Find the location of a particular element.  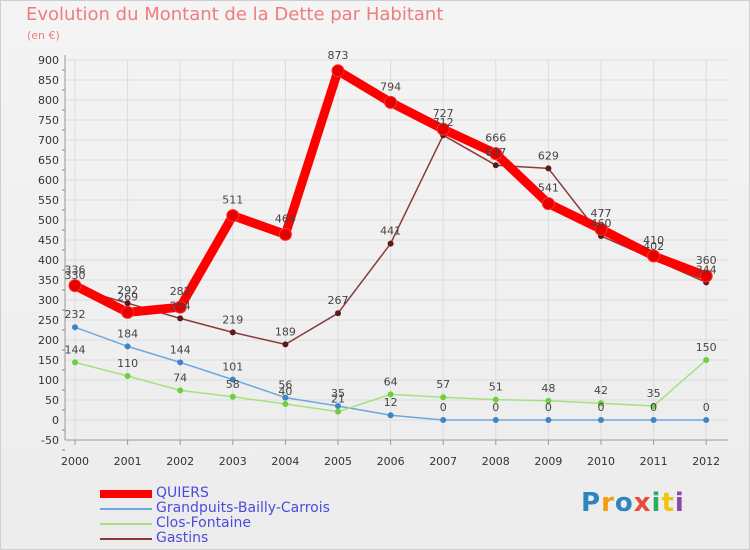

y-tick-label: 700 is located at coordinates (48, 140).